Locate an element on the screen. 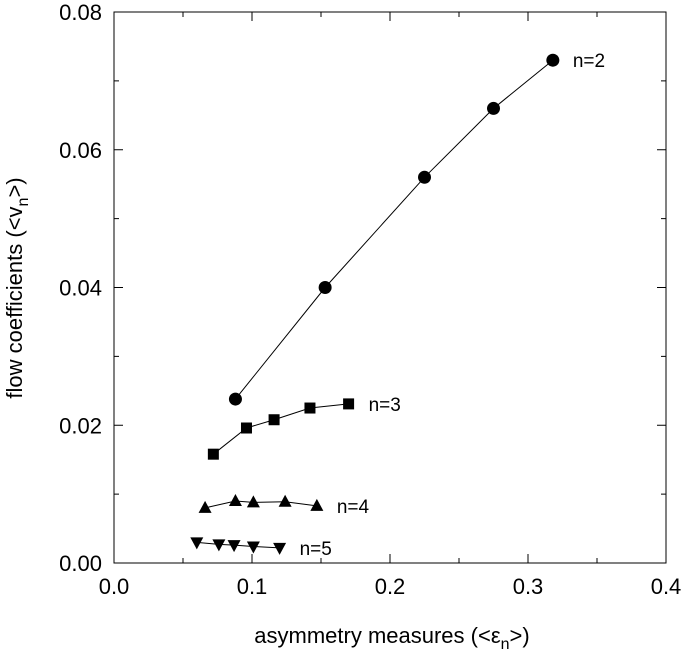 This screenshot has height=657, width=686. series-label-n3: n=3 is located at coordinates (385, 405).